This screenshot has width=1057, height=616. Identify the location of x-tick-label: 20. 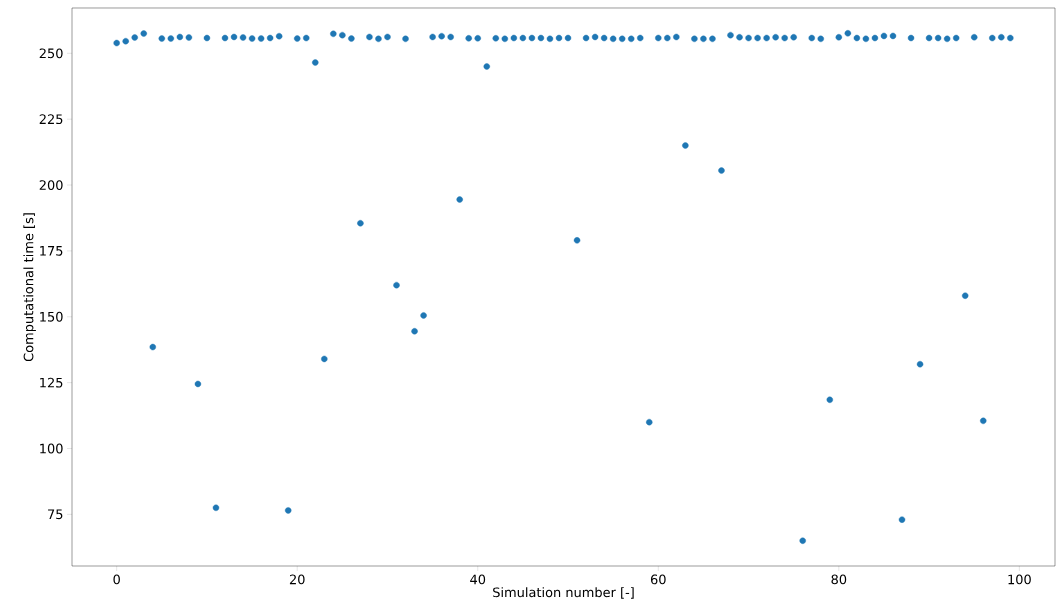
(297, 579).